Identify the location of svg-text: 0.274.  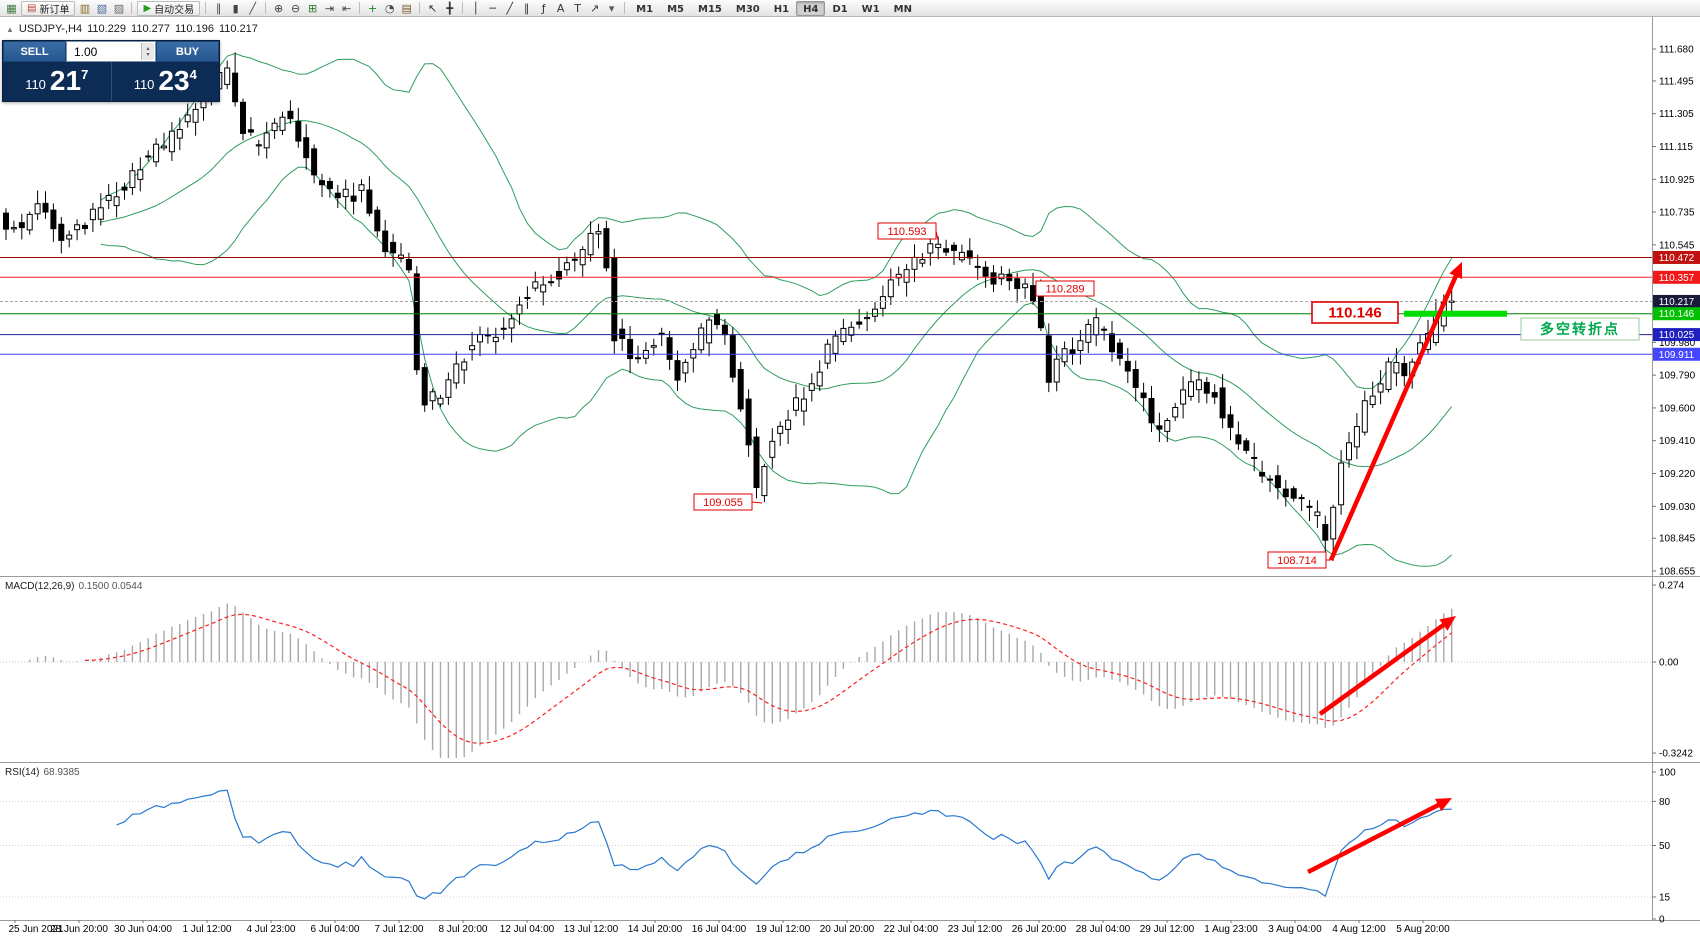
(1671, 586).